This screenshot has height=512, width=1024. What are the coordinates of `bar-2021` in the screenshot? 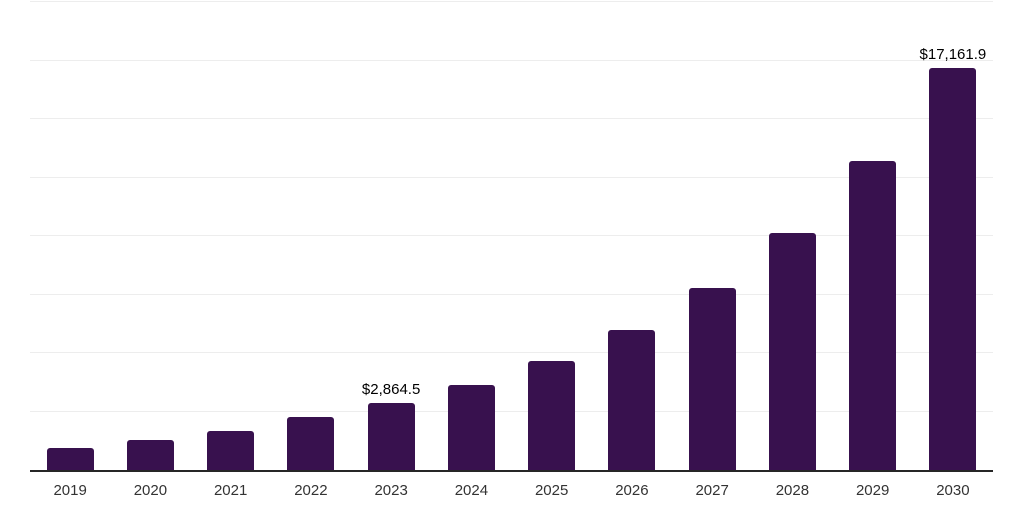 It's located at (231, 450).